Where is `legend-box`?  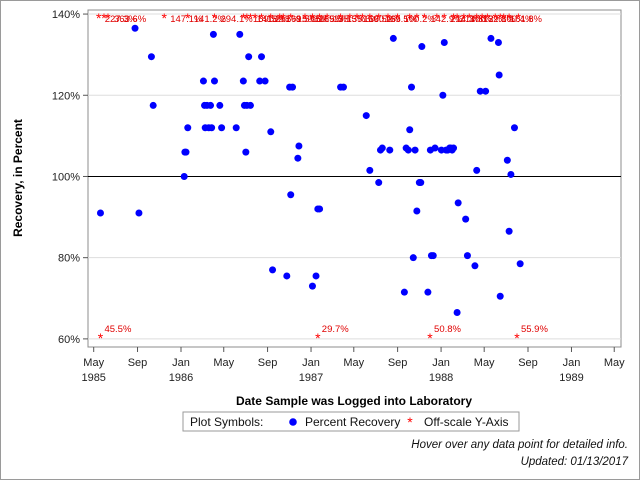 legend-box is located at coordinates (351, 421).